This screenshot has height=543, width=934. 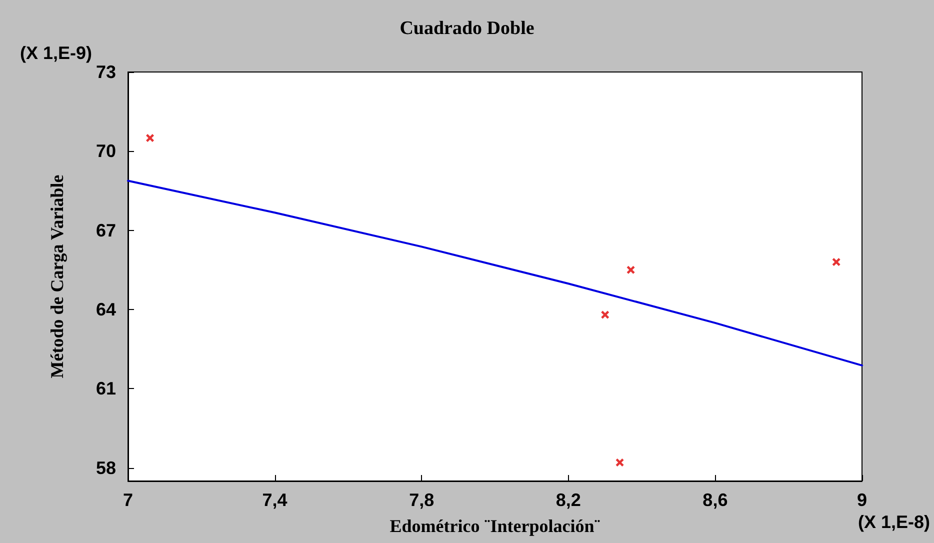 I want to click on y-tick-label: 67, so click(x=106, y=230).